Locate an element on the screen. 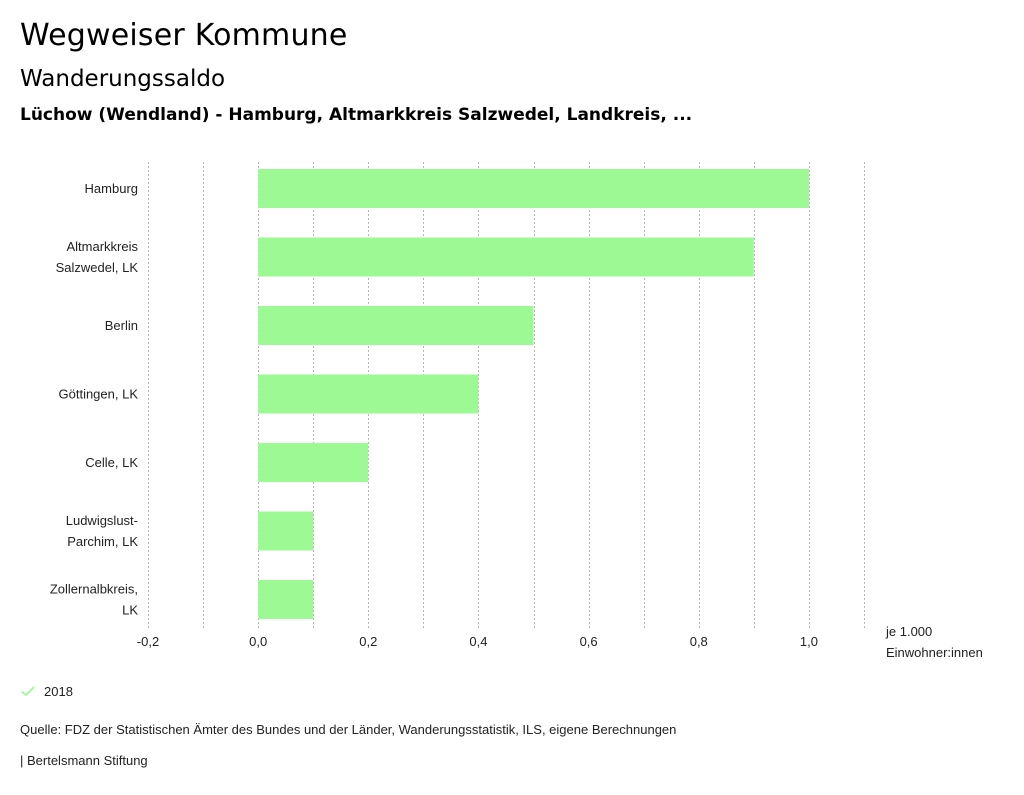  x-tick-label: 0,6 is located at coordinates (589, 641).